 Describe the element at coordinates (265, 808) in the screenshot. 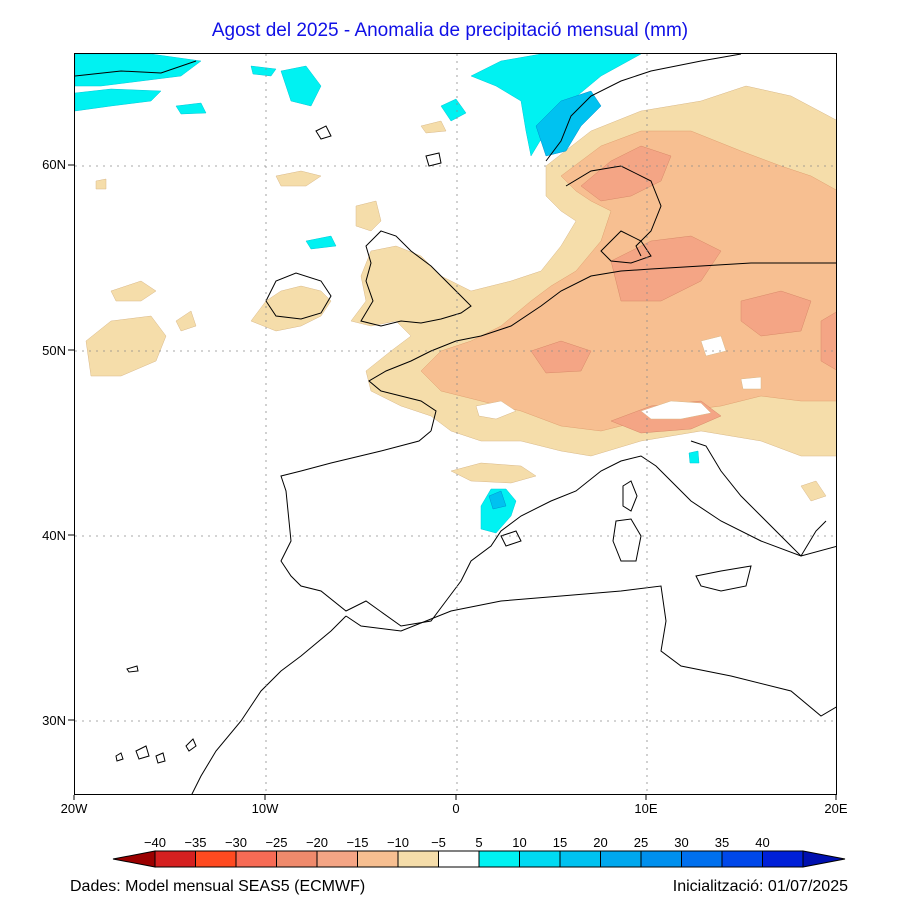

I see `lon-label-10w: 10W` at that location.